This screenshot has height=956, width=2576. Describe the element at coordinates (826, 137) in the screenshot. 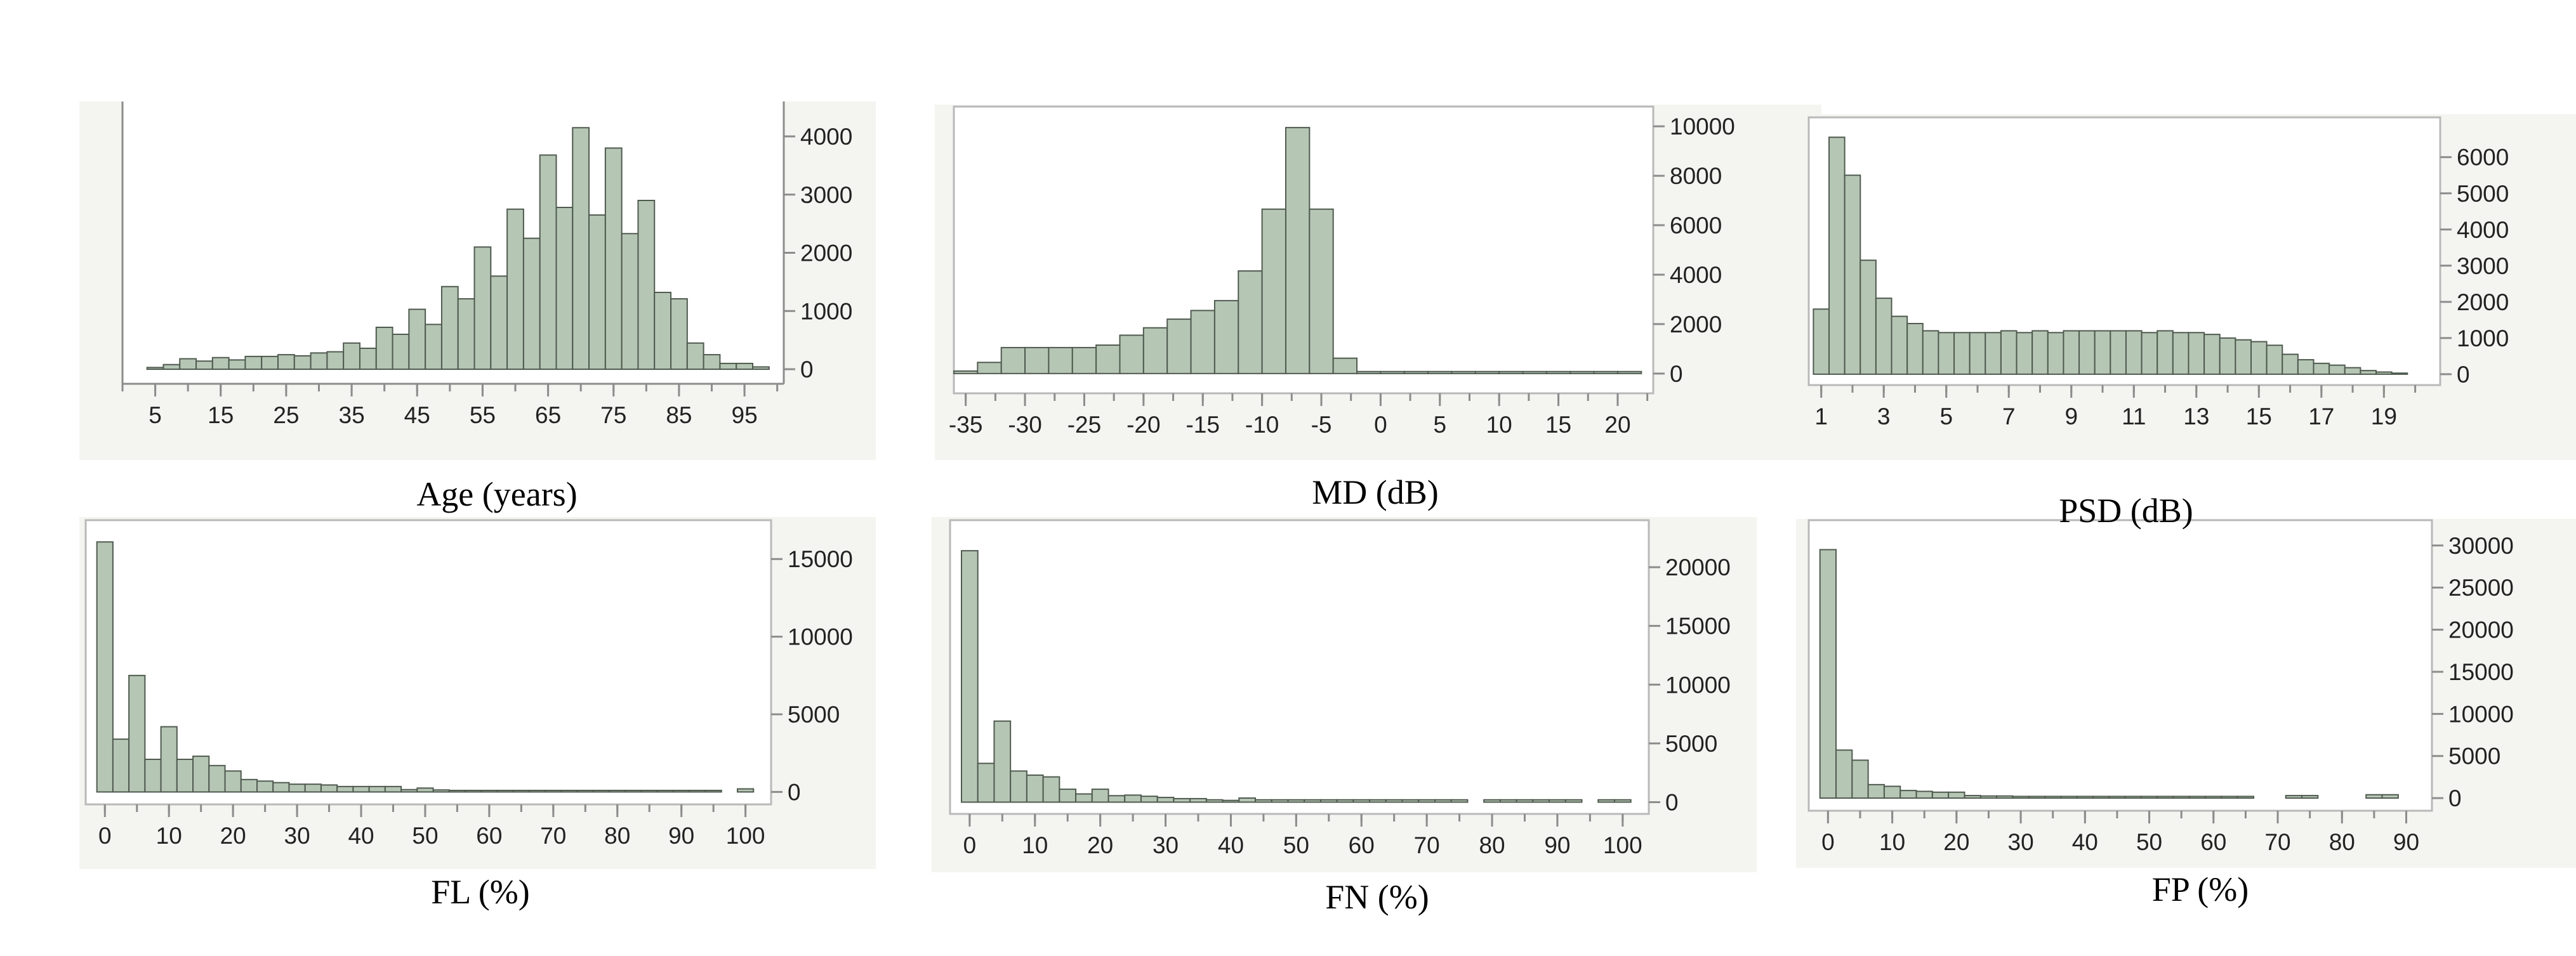

I see `age-y-tick-label: 4000` at that location.